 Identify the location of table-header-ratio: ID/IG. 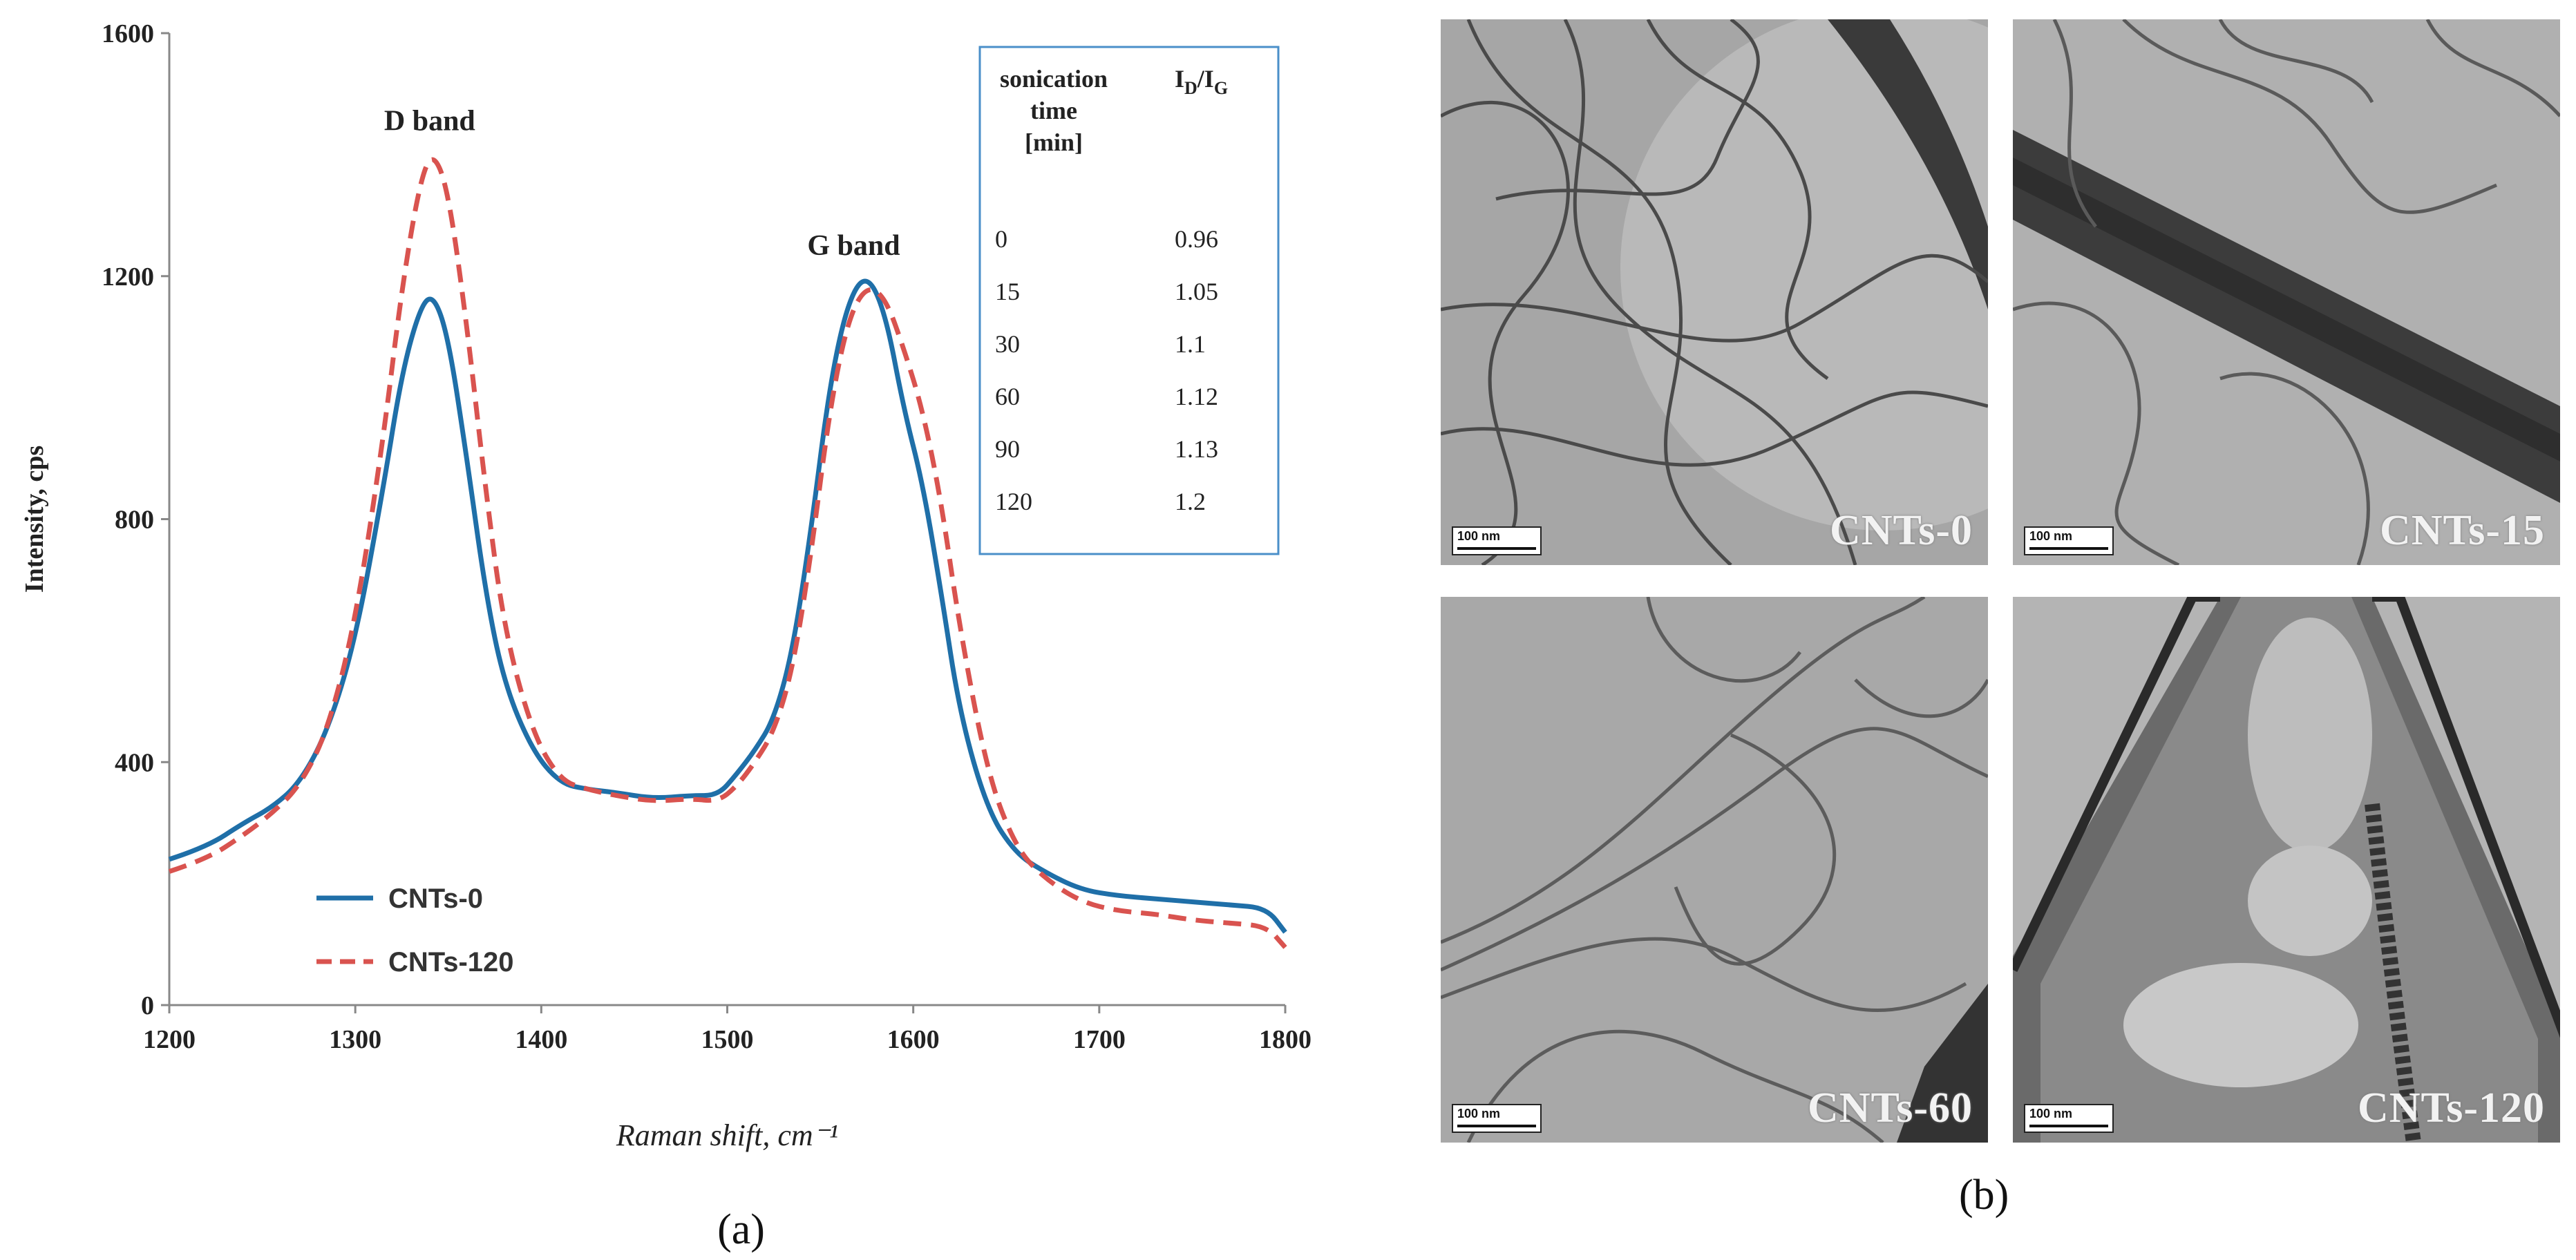
(1201, 81).